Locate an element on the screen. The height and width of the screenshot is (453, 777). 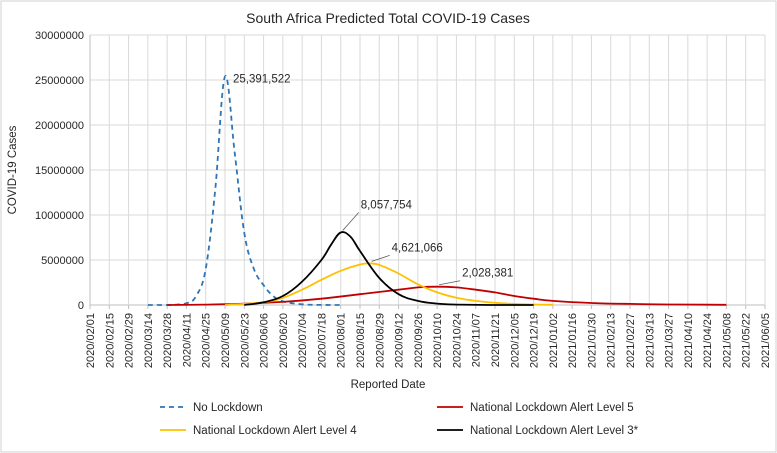
x-tick-label: 2020/08/15 is located at coordinates (361, 340).